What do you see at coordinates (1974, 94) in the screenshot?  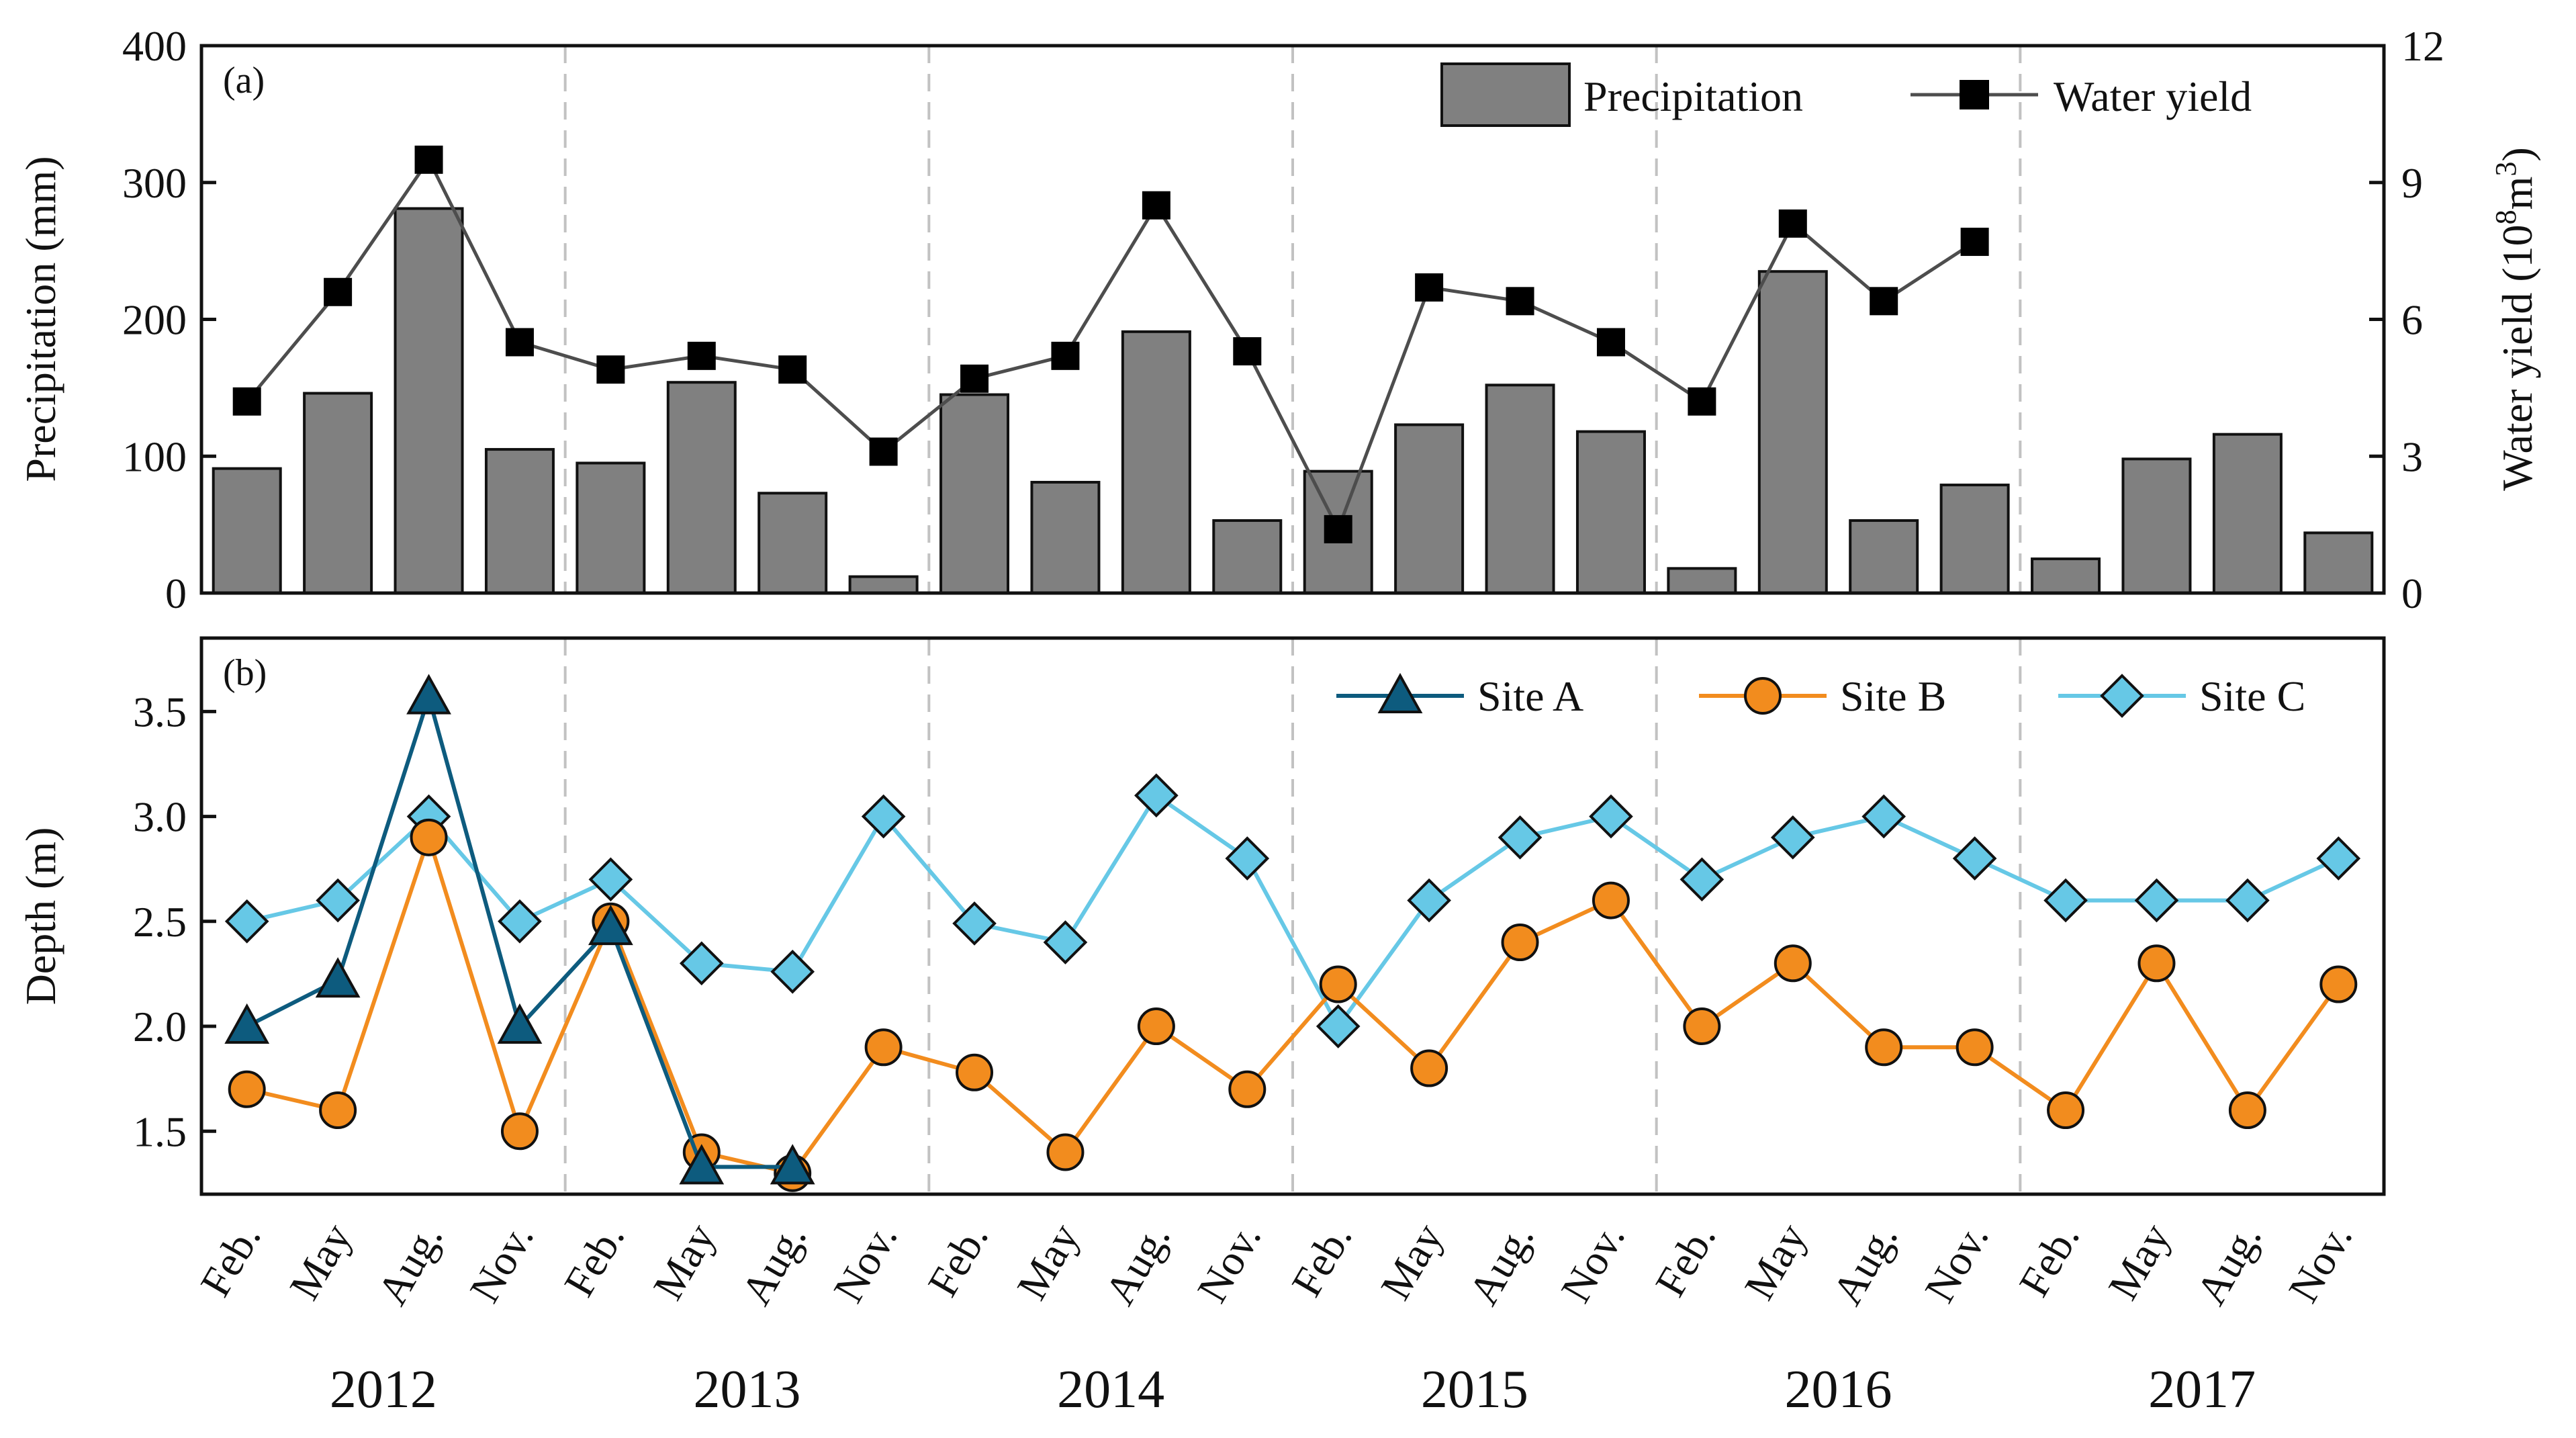 I see `legend-water-yield-marker` at bounding box center [1974, 94].